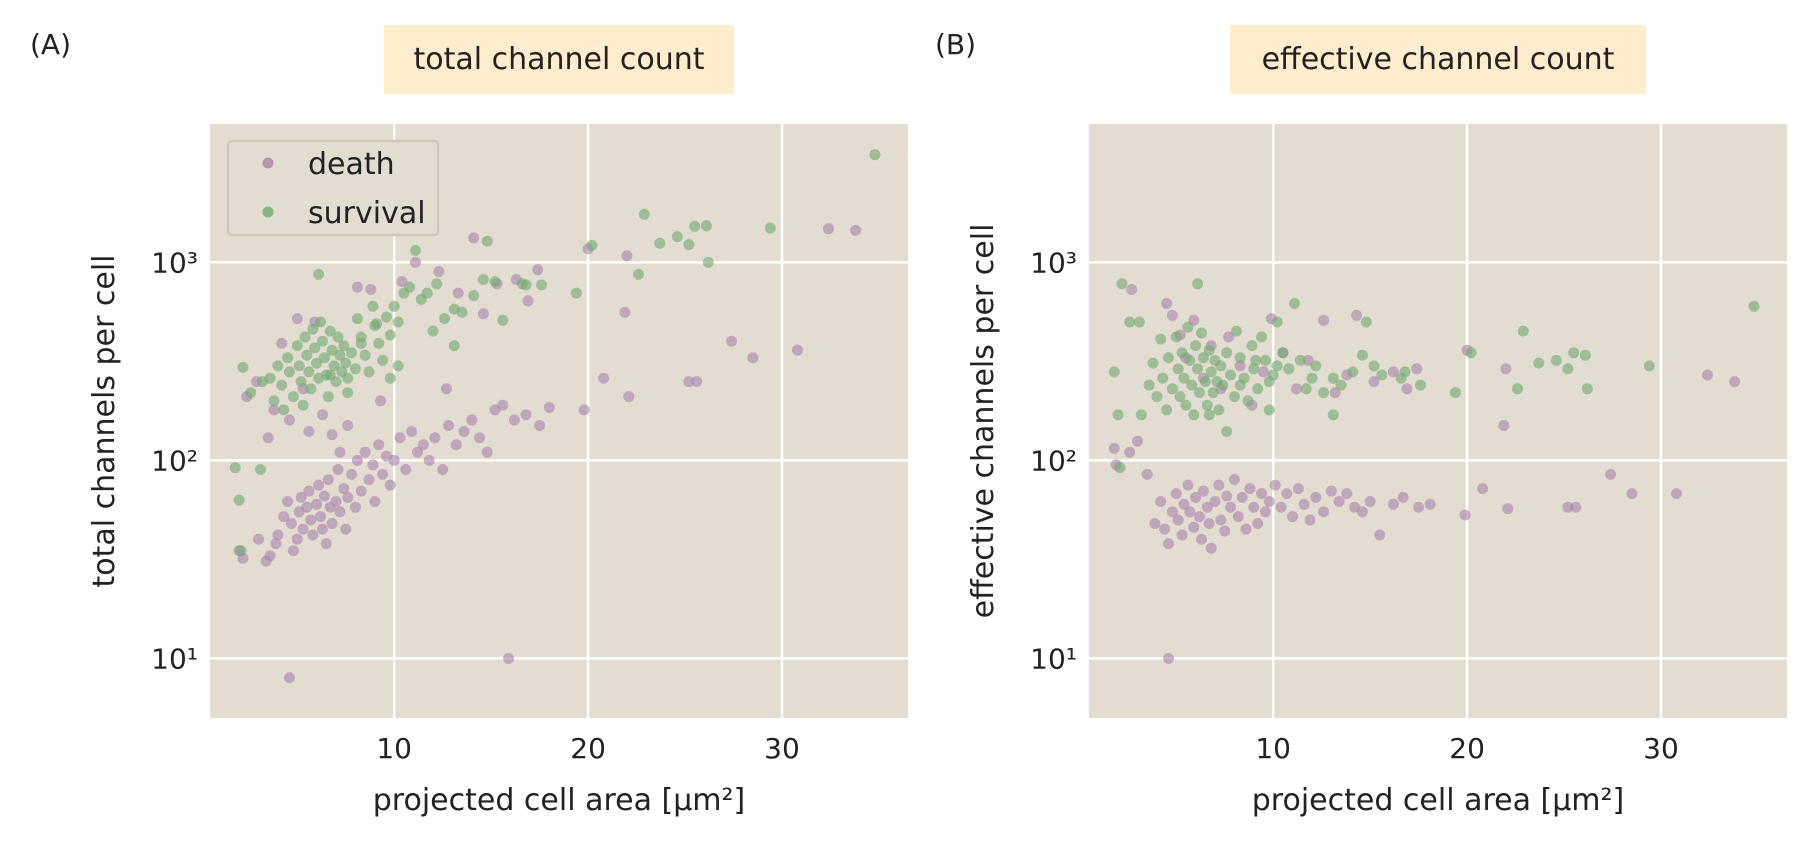  I want to click on legend-box, so click(333, 188).